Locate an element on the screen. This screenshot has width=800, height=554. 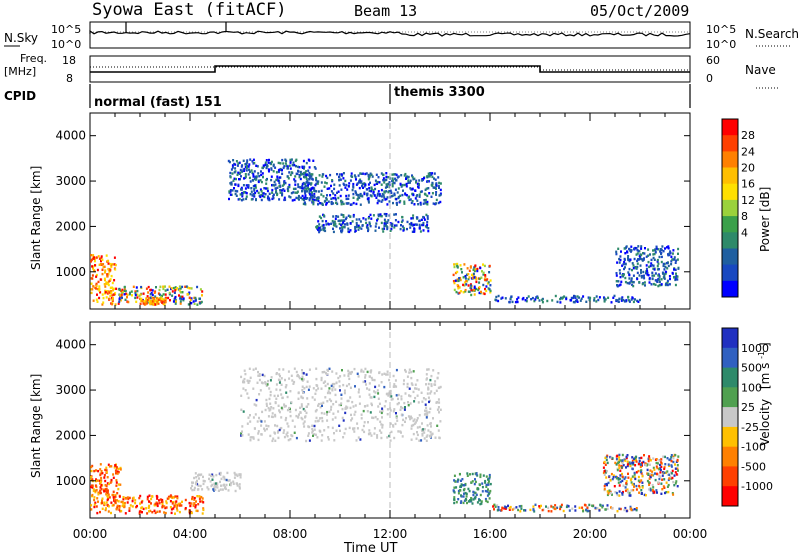
cpid-program-1: normal (fast) 151 is located at coordinates (158, 102).